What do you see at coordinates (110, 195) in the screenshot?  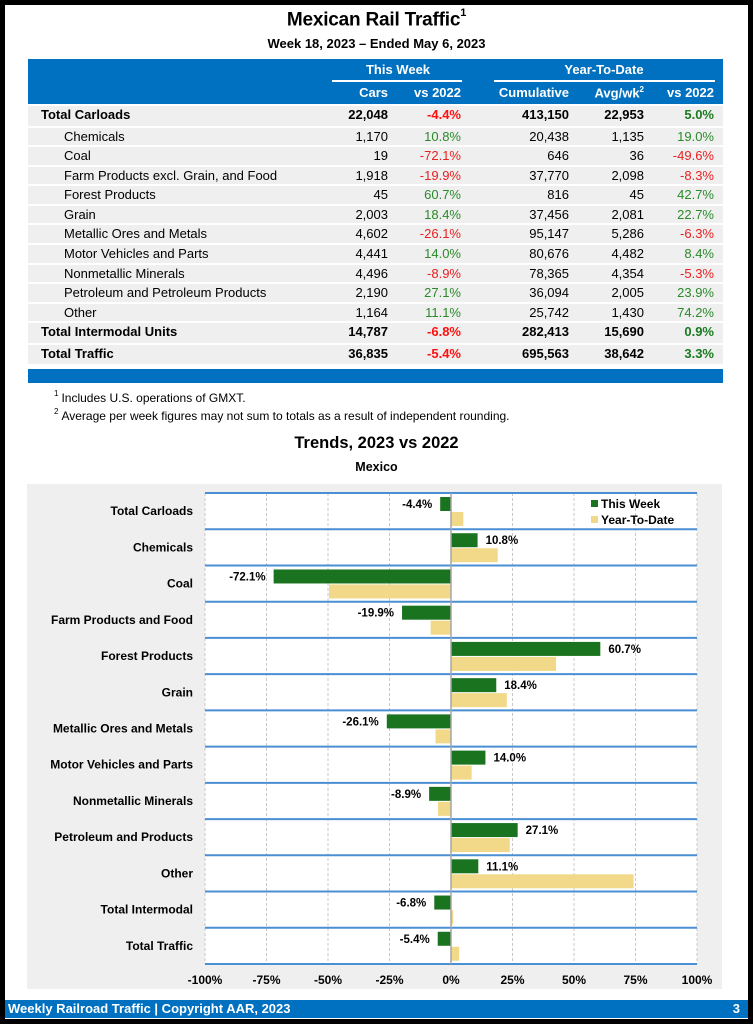 I see `row-label: Forest Products` at bounding box center [110, 195].